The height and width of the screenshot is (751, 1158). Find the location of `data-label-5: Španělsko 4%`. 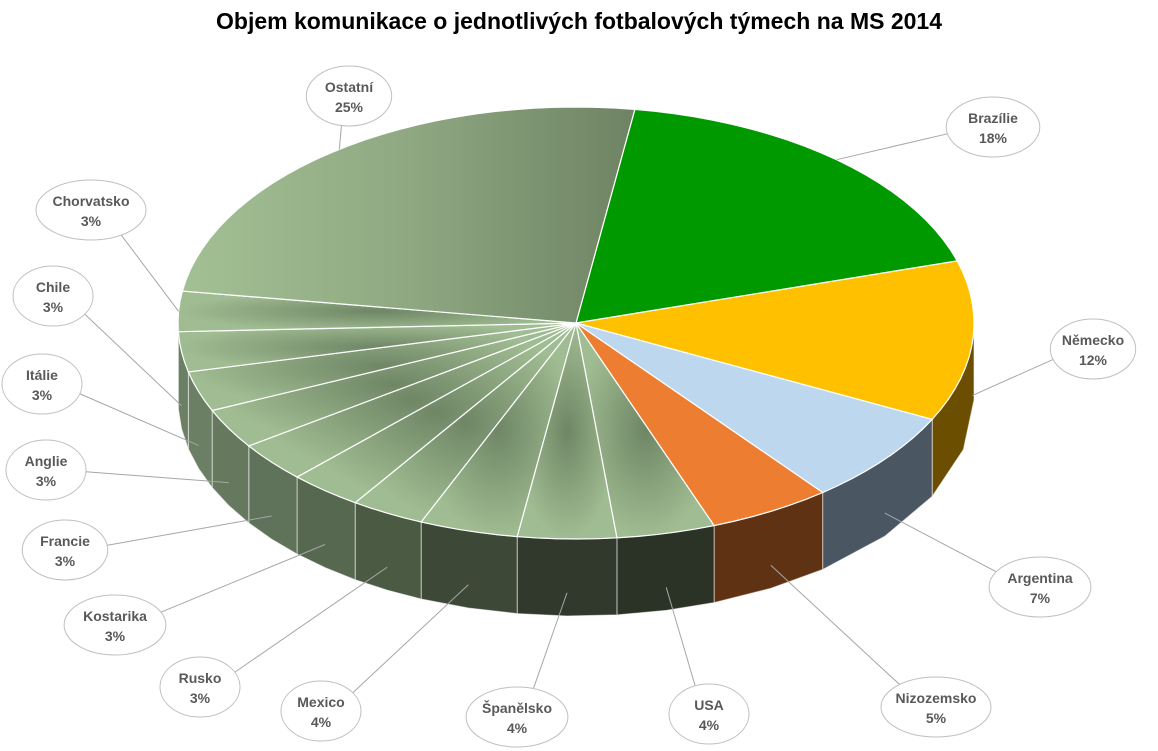

data-label-5: Španělsko 4% is located at coordinates (517, 717).